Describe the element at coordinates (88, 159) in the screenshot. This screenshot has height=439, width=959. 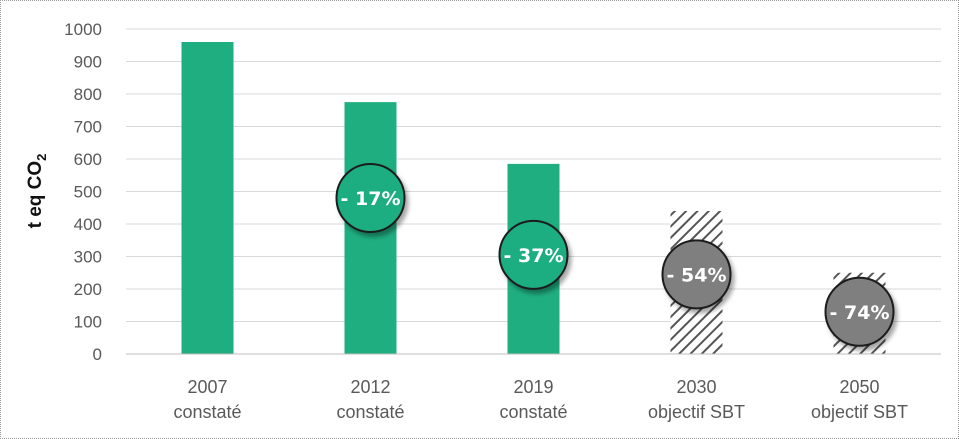
I see `y-tick-label: 600` at that location.